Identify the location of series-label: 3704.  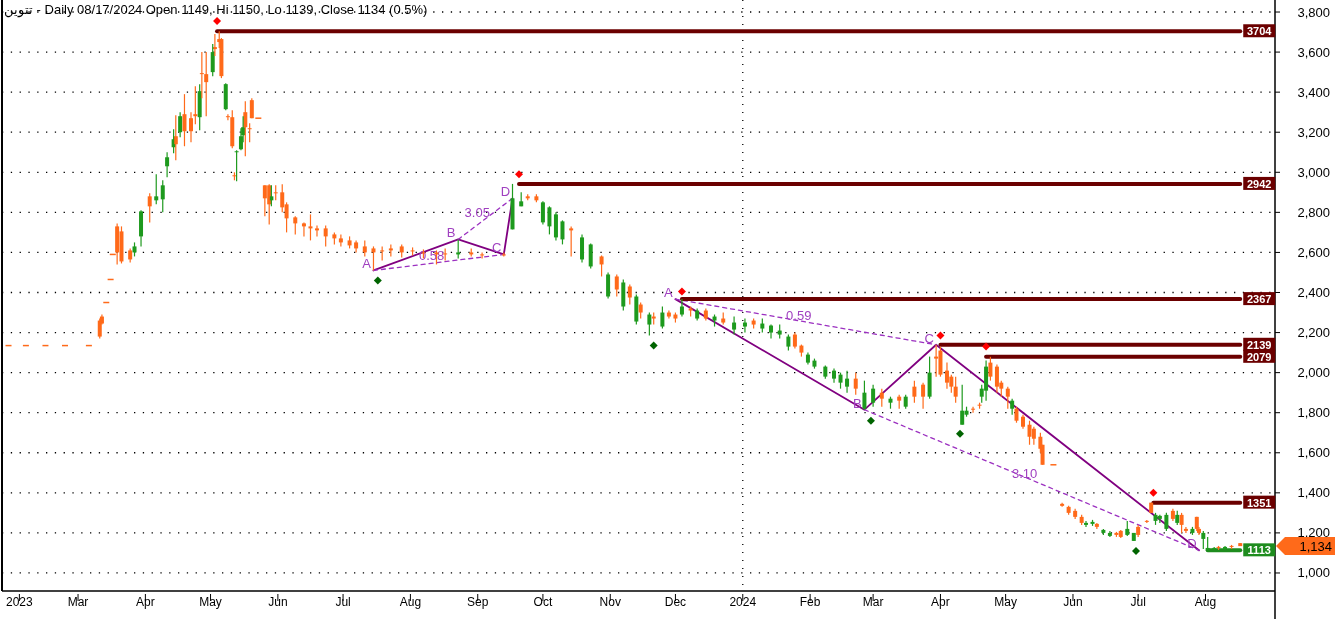
(1260, 31).